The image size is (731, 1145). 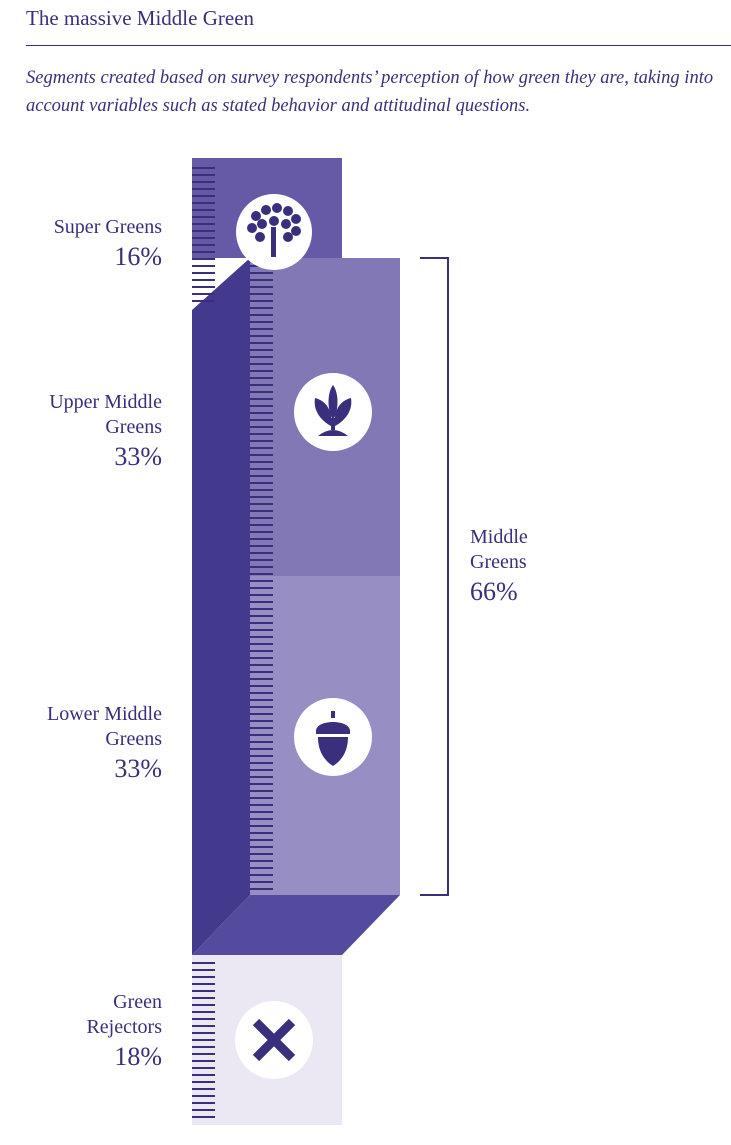 I want to click on tree-icon, so click(x=274, y=232).